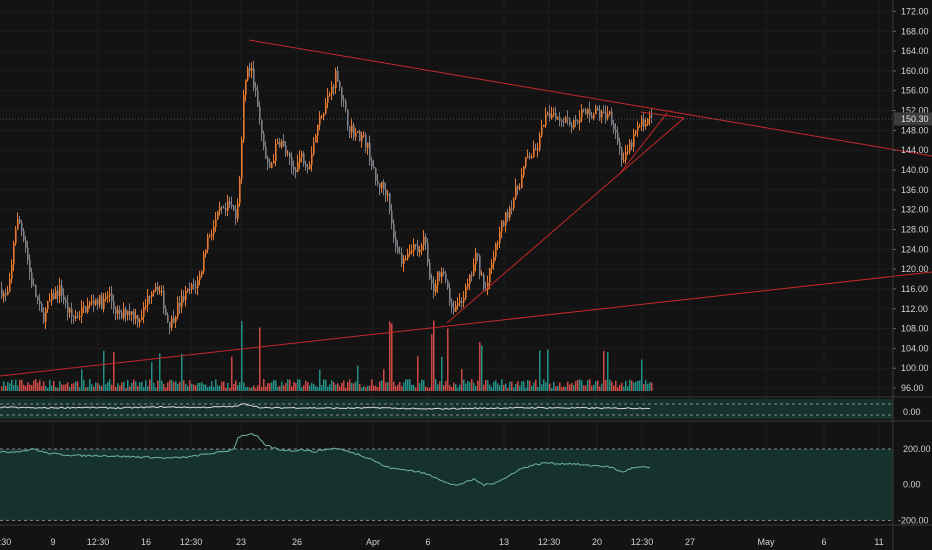 Image resolution: width=932 pixels, height=550 pixels. Describe the element at coordinates (5, 542) in the screenshot. I see `time-tick-label: 12:30` at that location.